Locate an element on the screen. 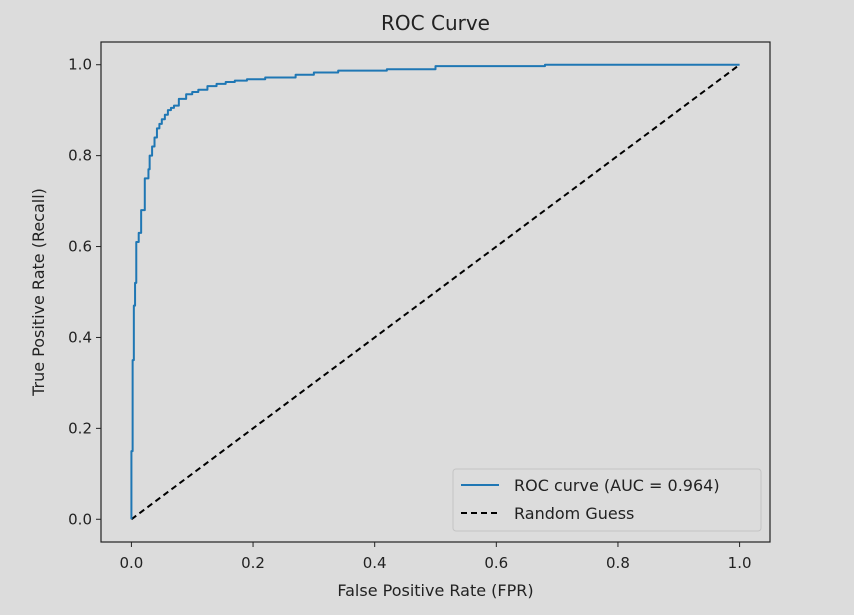  chart-title: ROC Curve is located at coordinates (435, 23).